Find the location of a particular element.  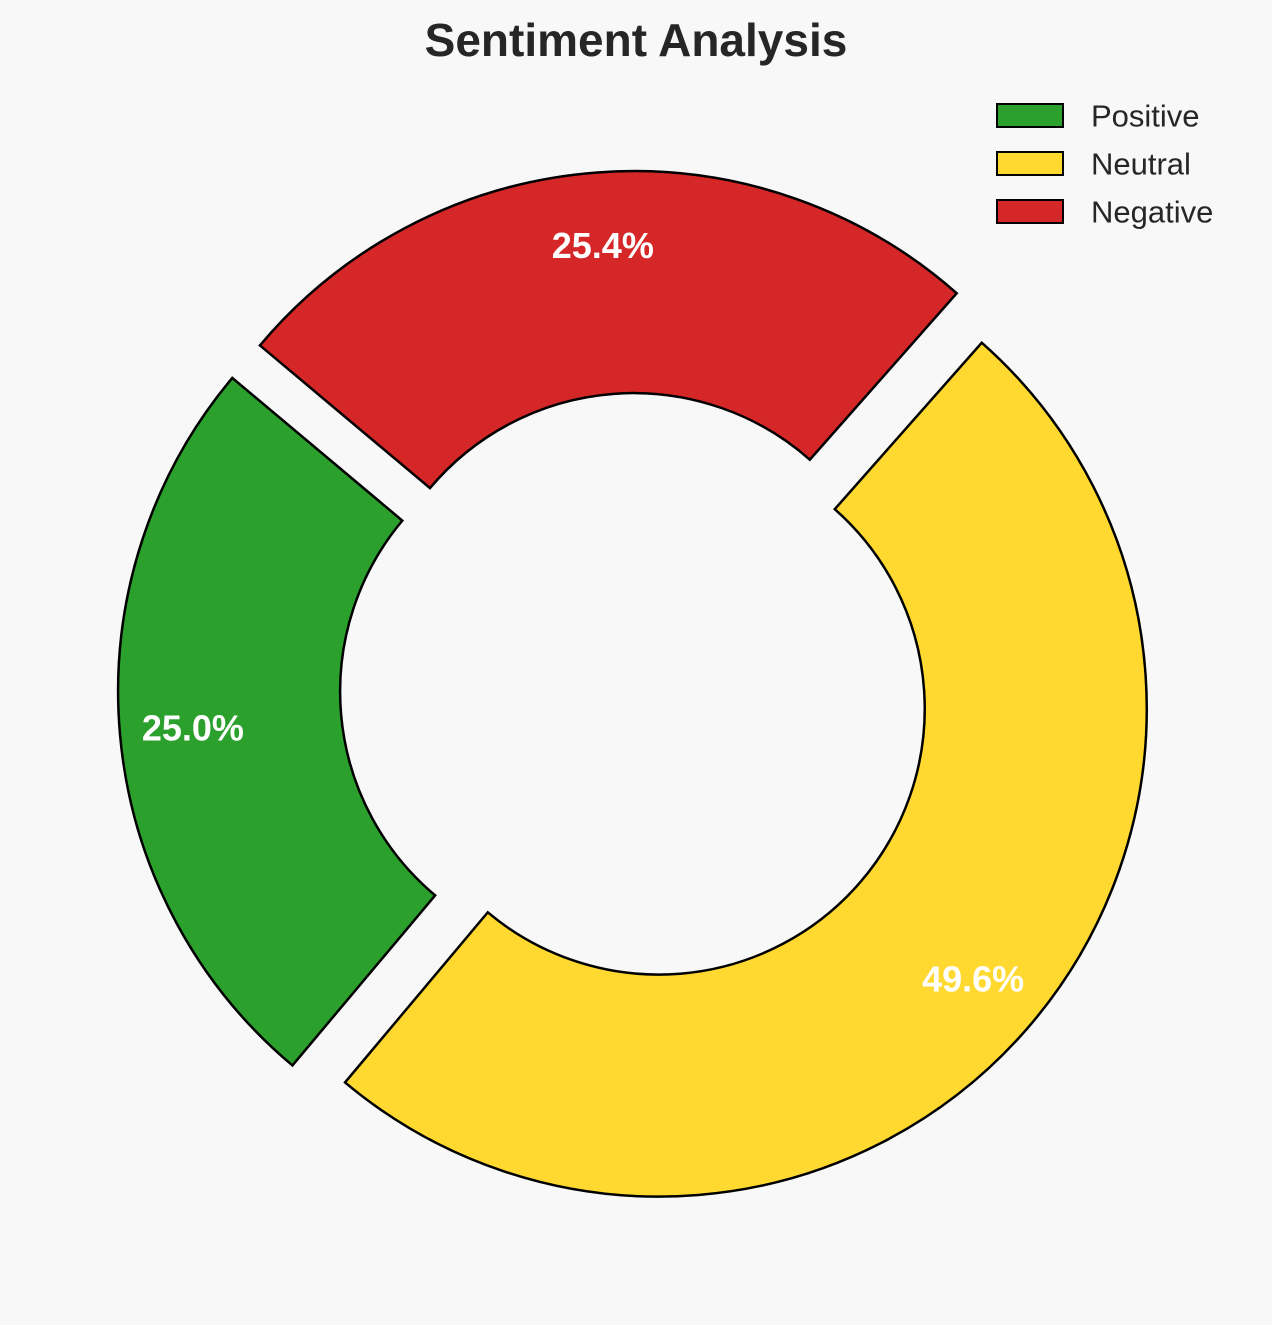

legend: Positive Neutral Negative is located at coordinates (1104, 164).